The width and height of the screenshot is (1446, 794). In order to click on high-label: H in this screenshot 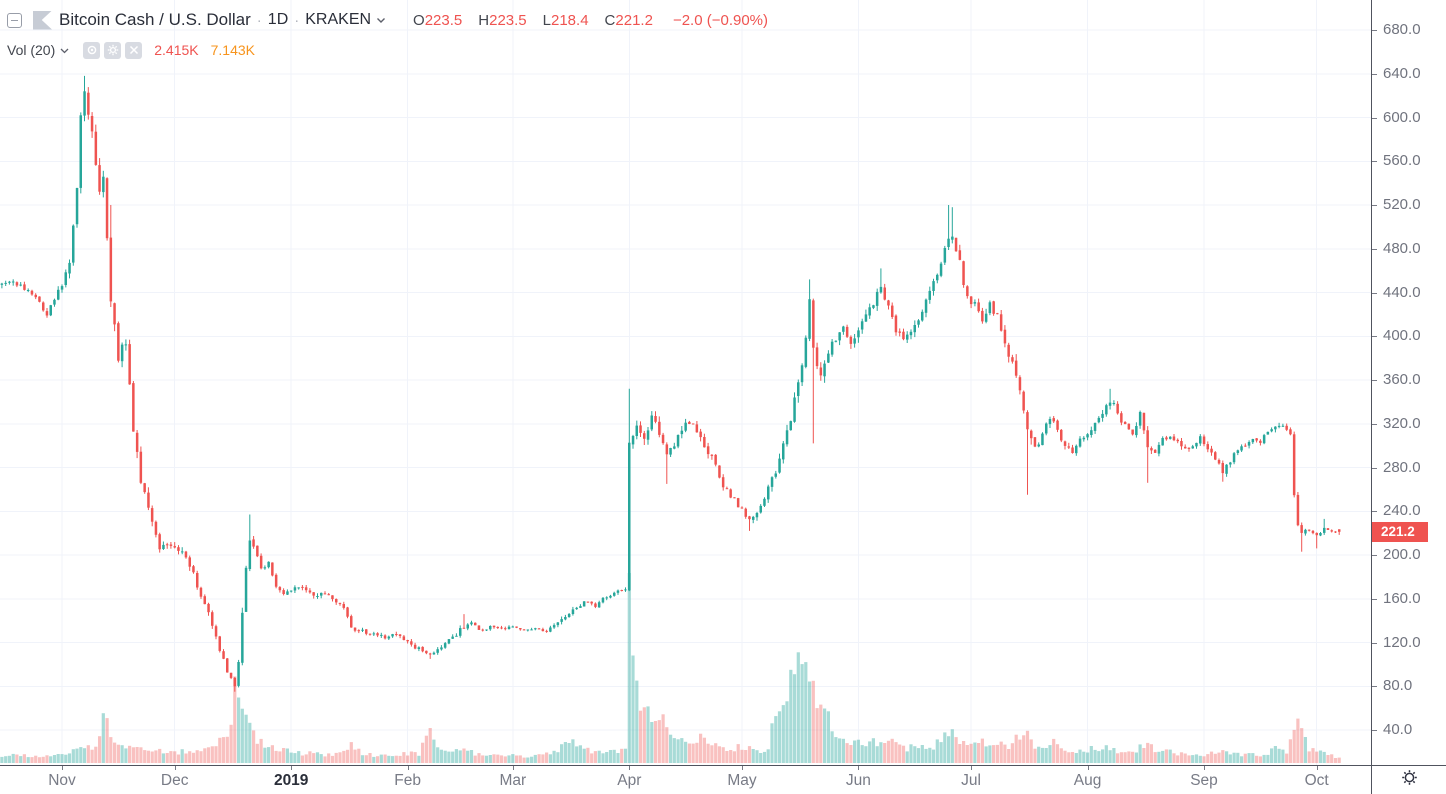, I will do `click(484, 20)`.